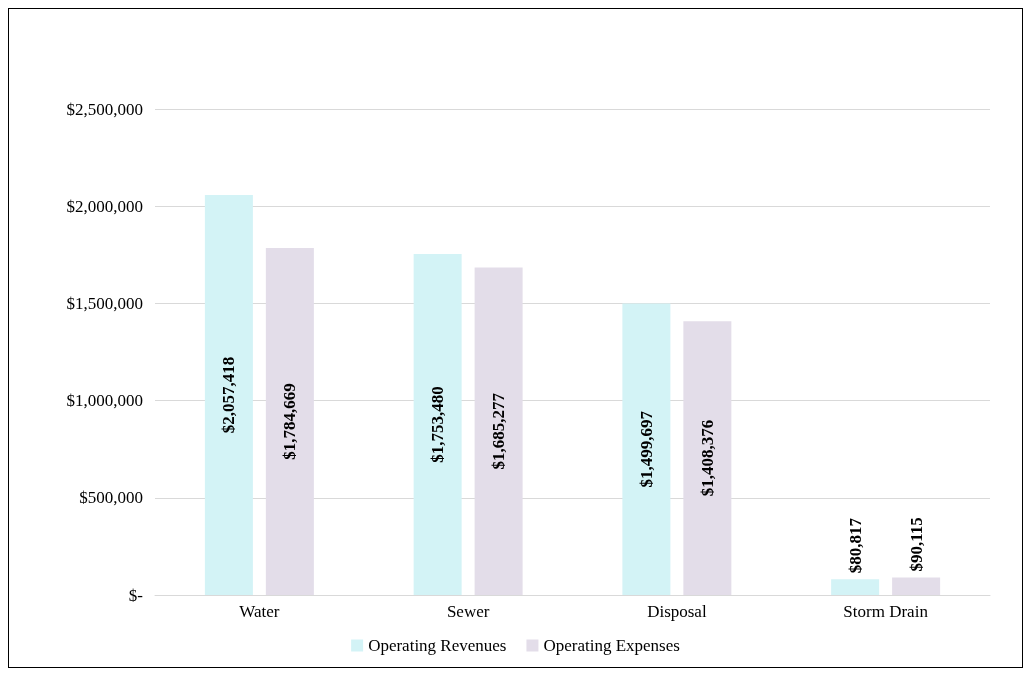 Image resolution: width=1033 pixels, height=678 pixels. I want to click on data-label: $1,685,277, so click(499, 431).